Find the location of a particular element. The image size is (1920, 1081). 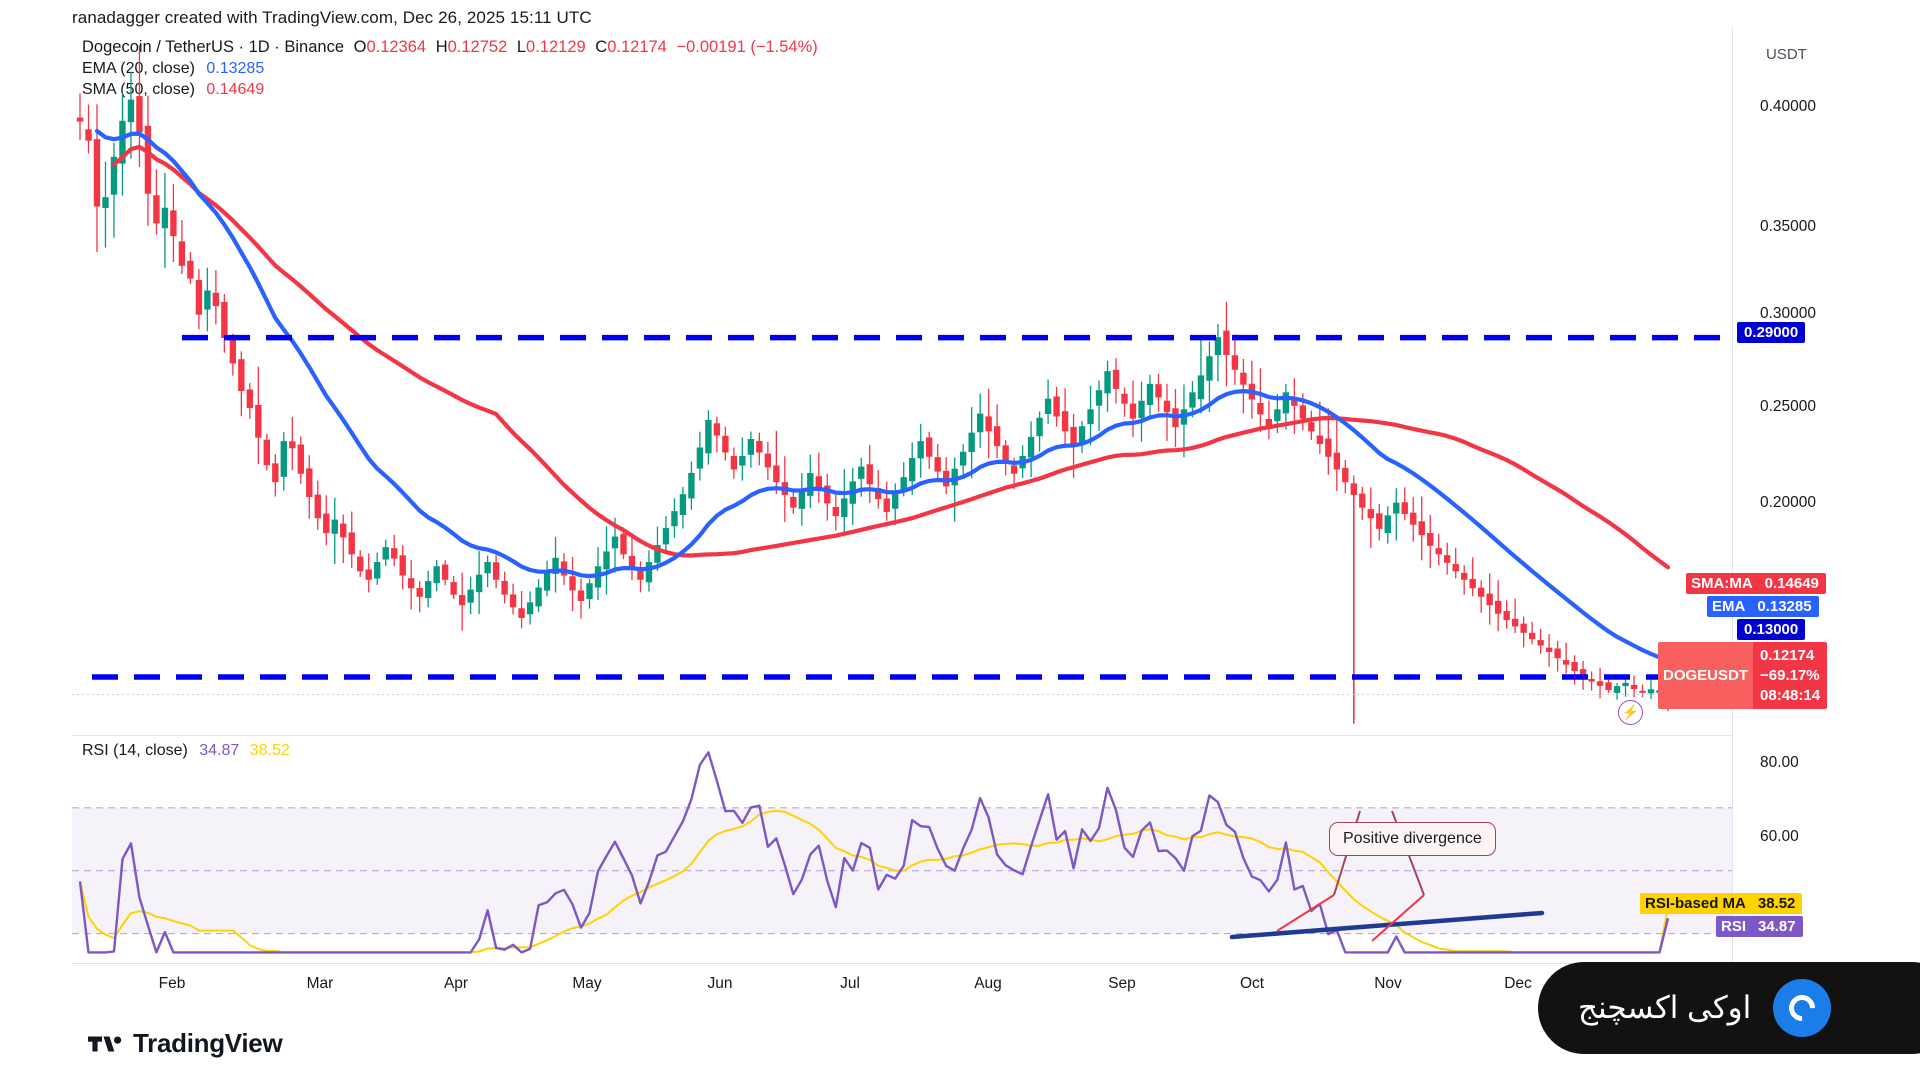

last-price-badge: DOGEUSDT 0.12174 −69.17% 08:48:14 is located at coordinates (1743, 676).